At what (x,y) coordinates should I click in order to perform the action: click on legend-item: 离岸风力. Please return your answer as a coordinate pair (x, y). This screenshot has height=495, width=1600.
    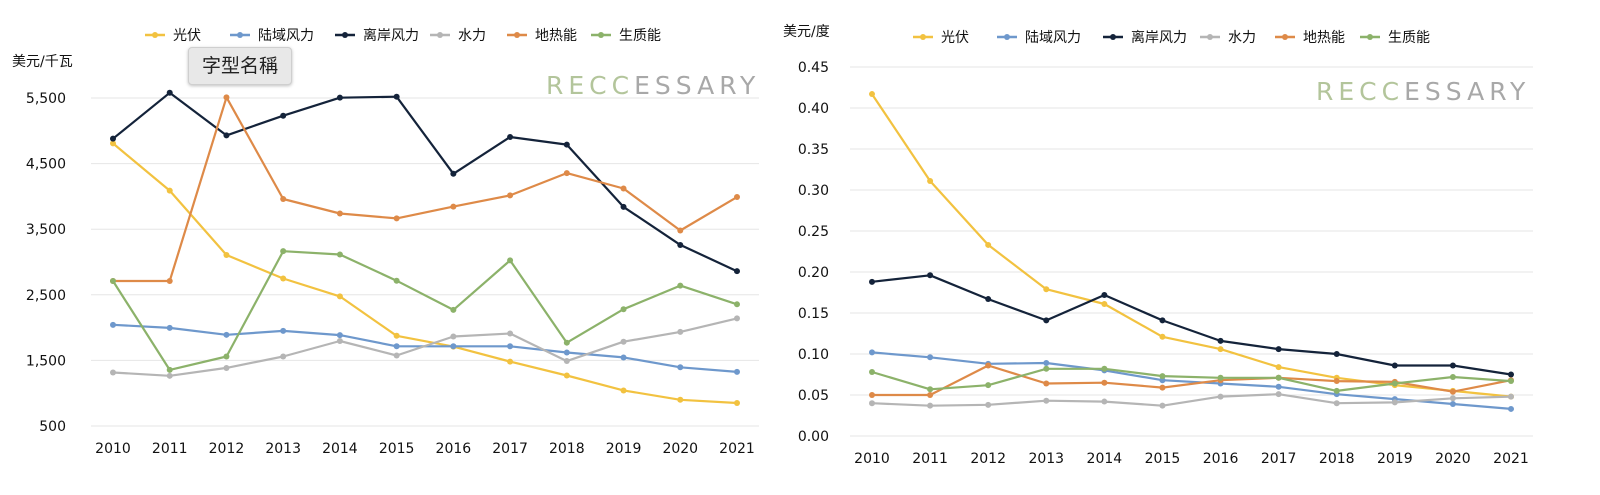
    Looking at the image, I should click on (377, 35).